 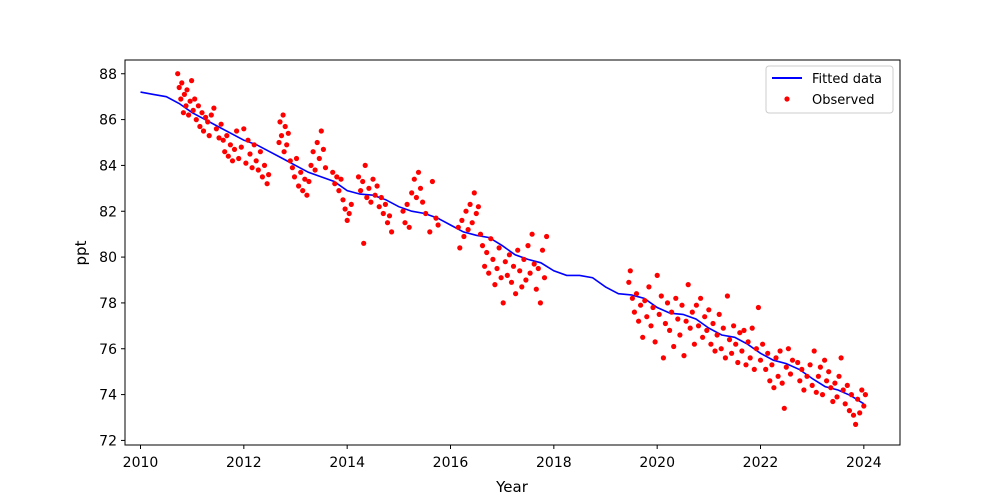 I want to click on legend-label-fitted: Fitted data, so click(x=847, y=79).